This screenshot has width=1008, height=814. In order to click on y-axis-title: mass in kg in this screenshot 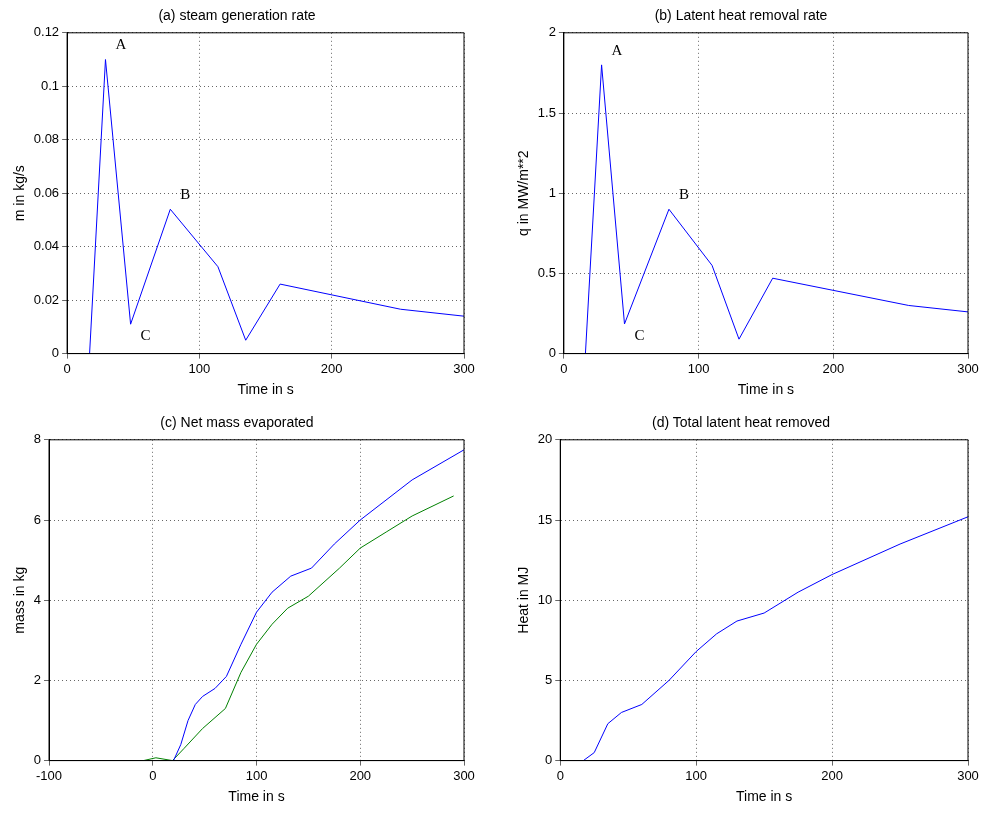, I will do `click(19, 600)`.